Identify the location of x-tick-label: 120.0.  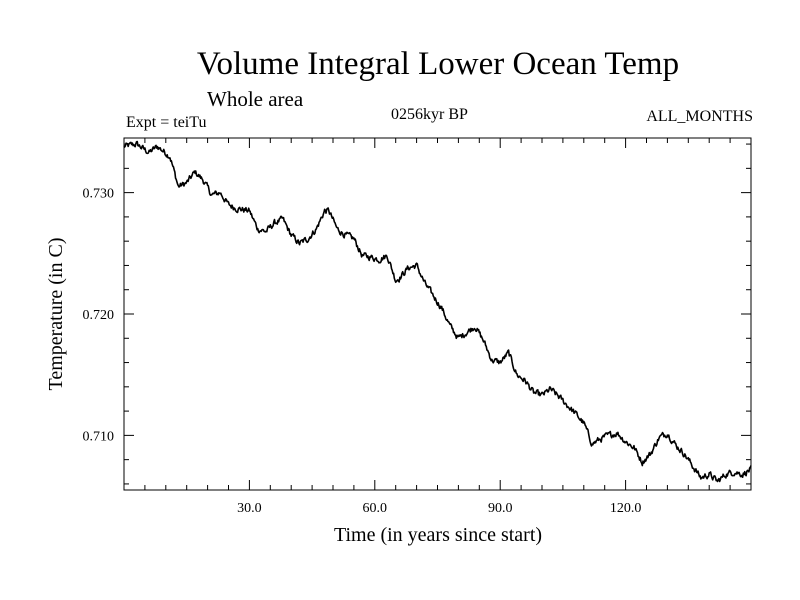
(626, 508).